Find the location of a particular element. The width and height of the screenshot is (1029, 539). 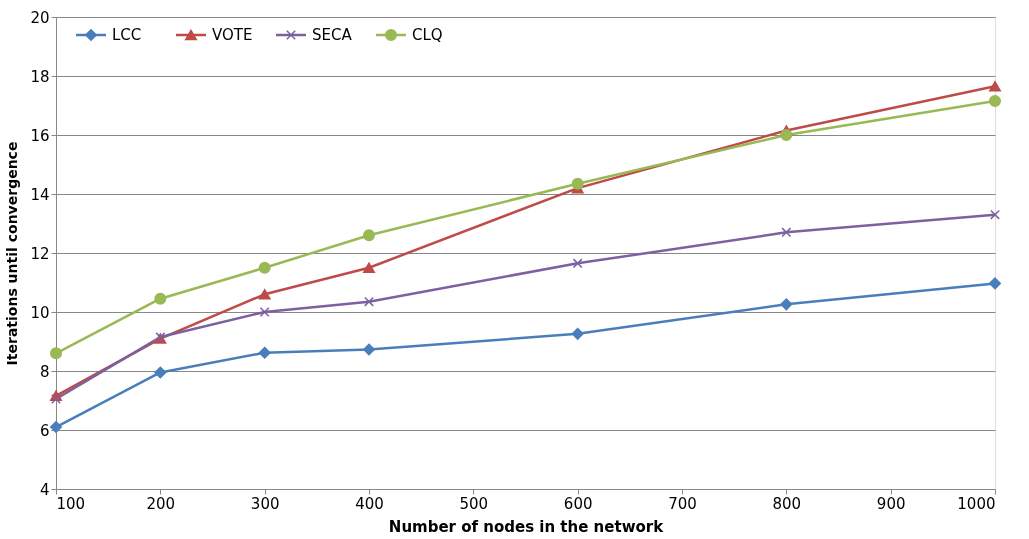

y-tick-label: 18 is located at coordinates (40, 76).